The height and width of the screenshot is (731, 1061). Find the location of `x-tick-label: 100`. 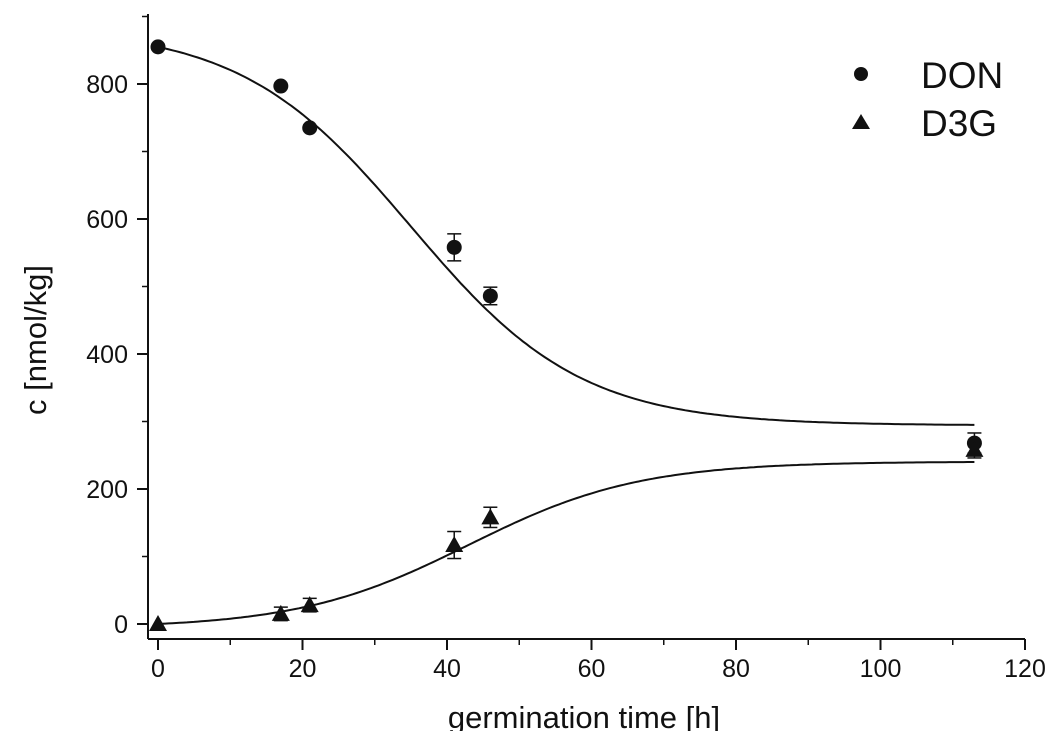

x-tick-label: 100 is located at coordinates (881, 669).